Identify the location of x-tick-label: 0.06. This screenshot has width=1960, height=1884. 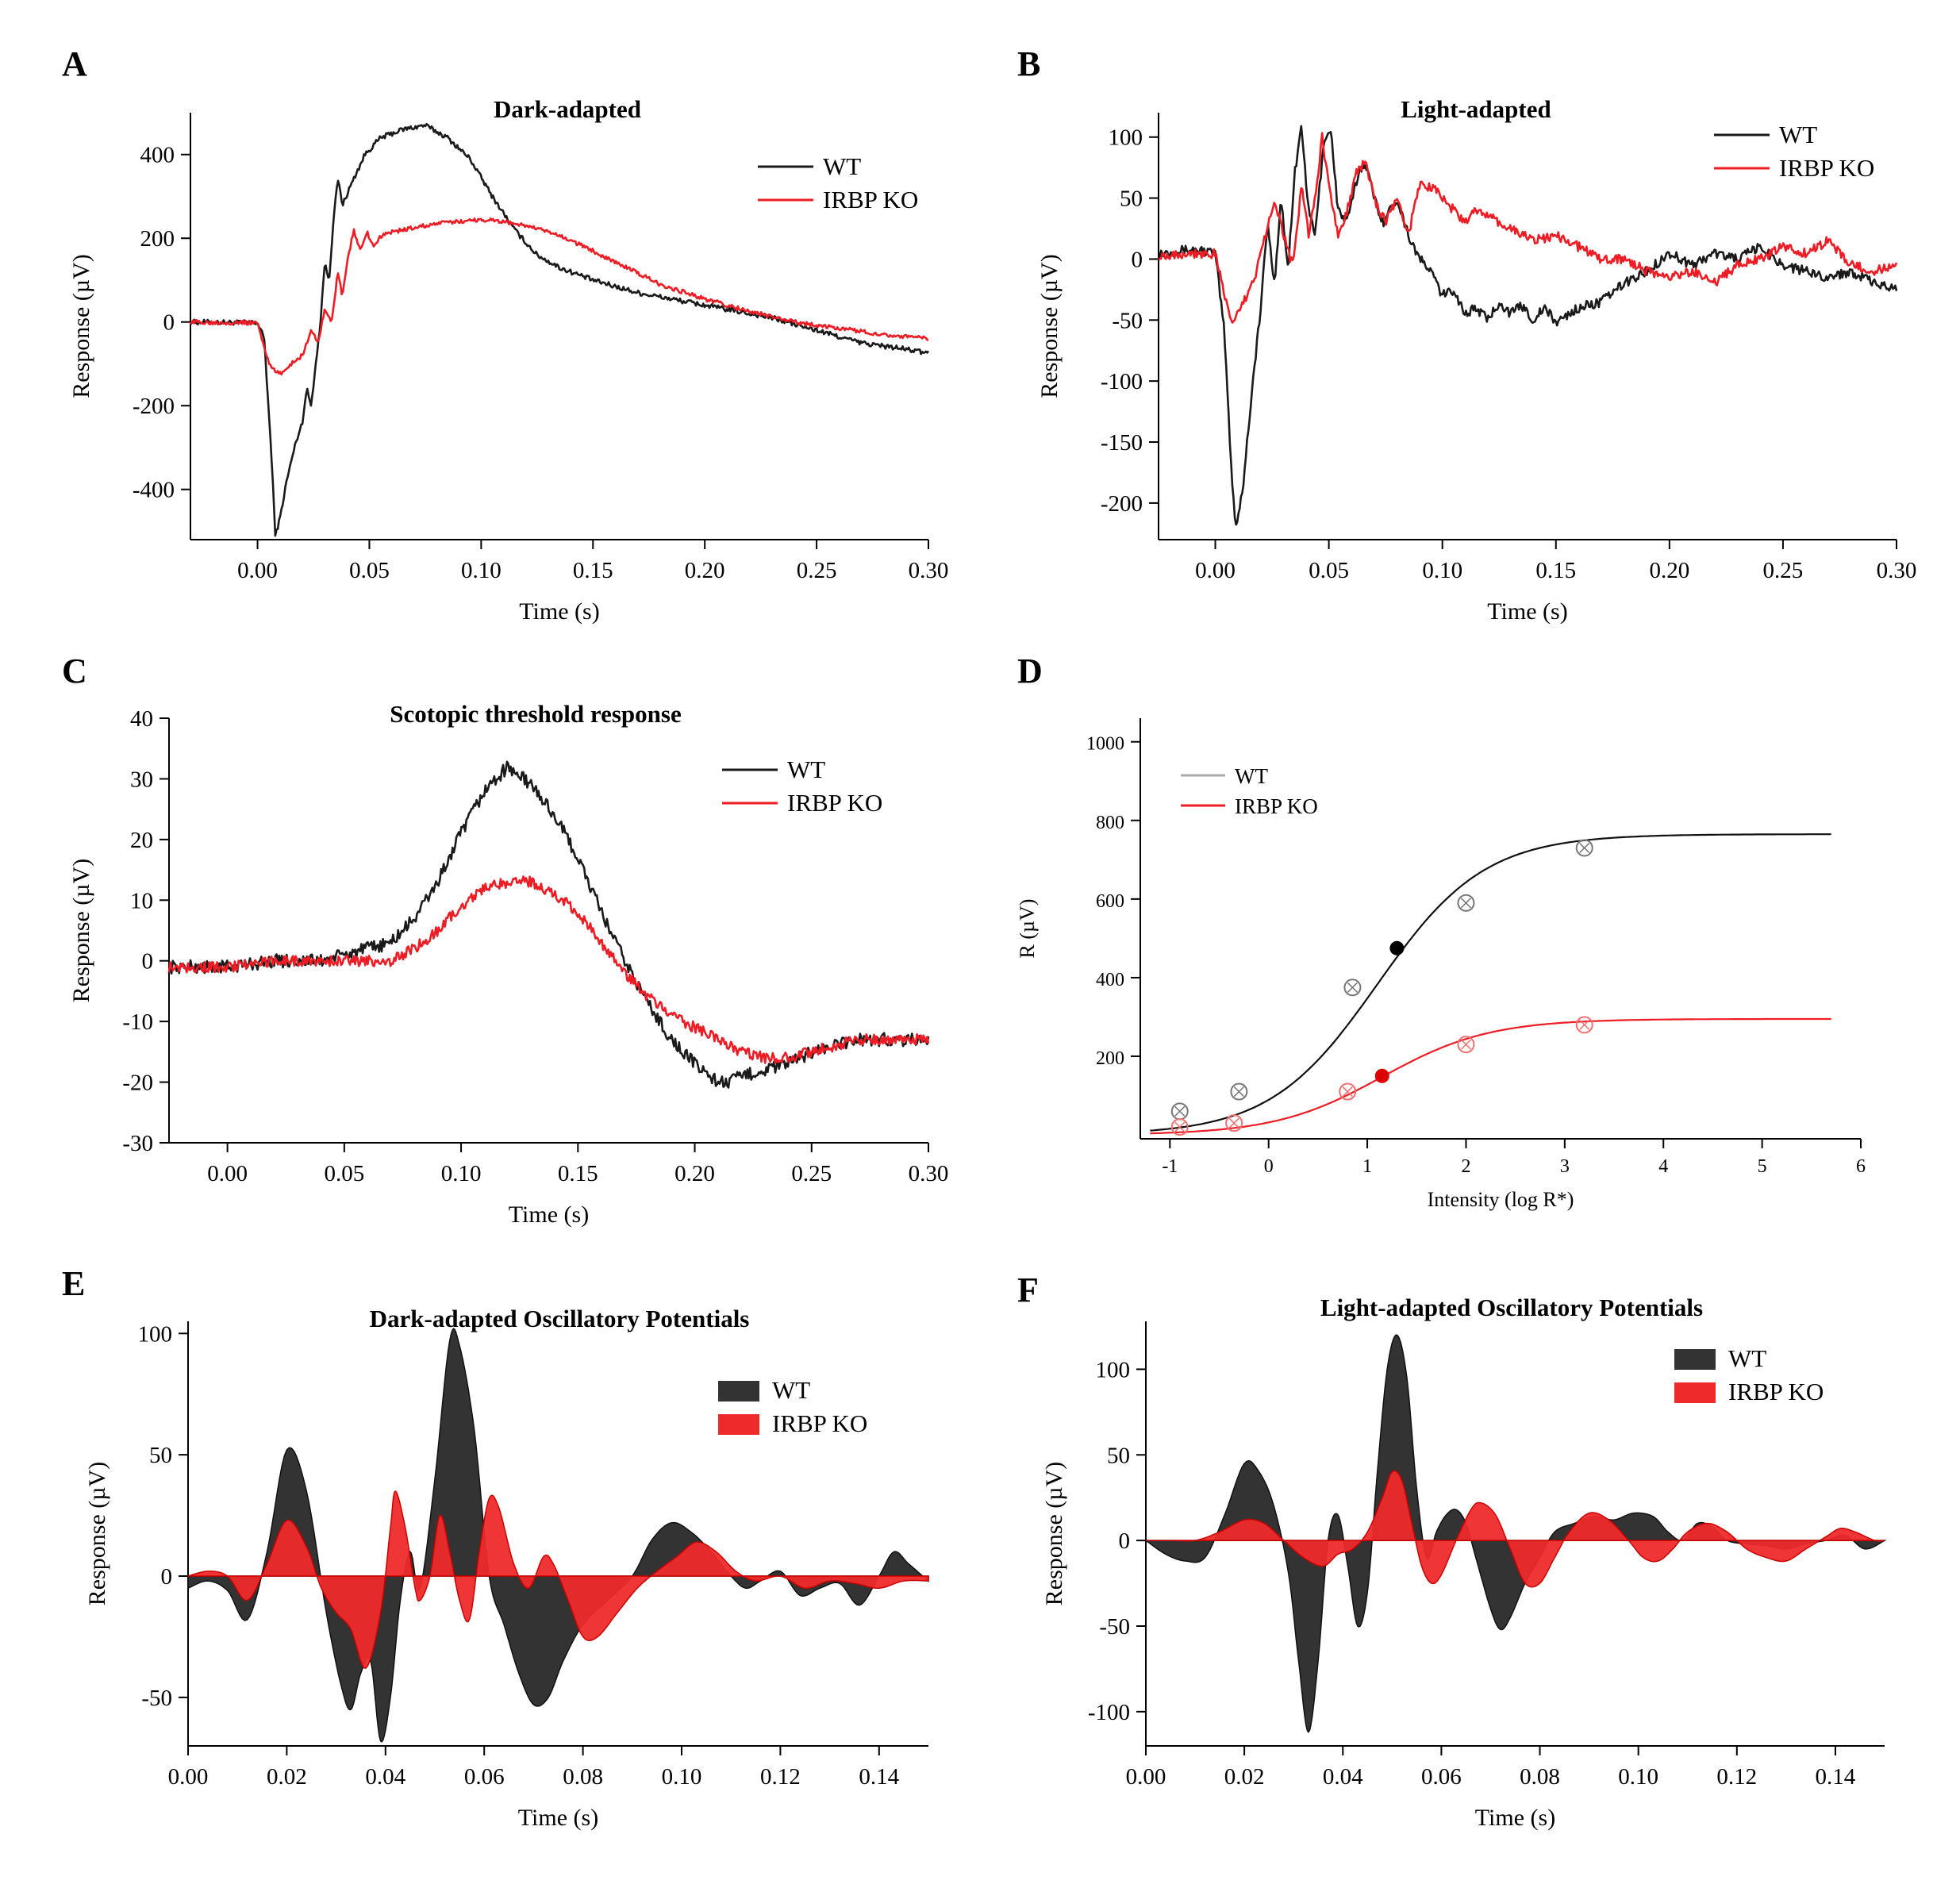
(1441, 1777).